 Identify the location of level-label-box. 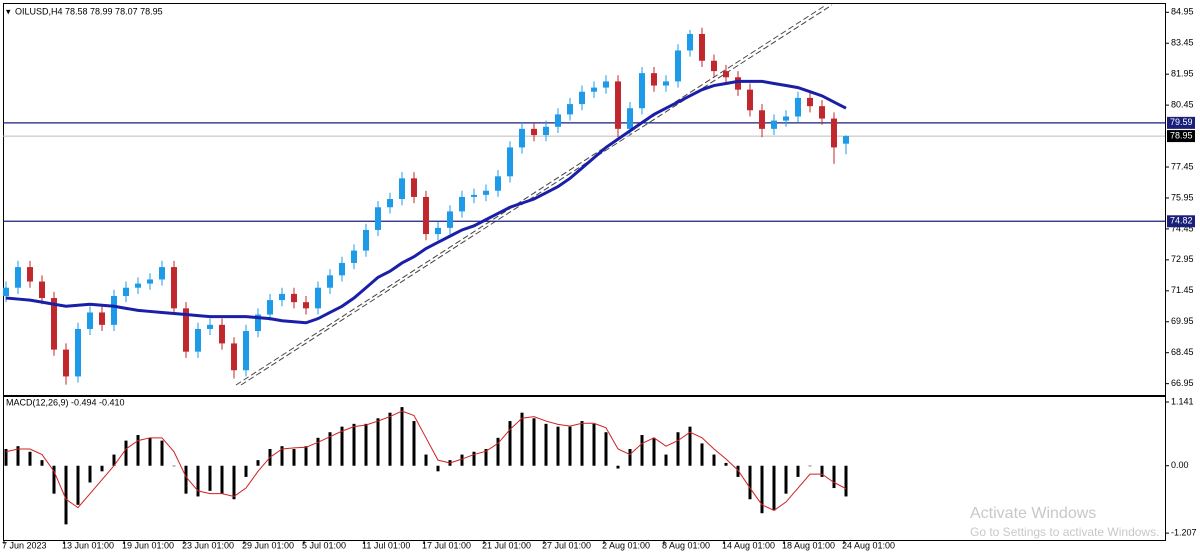
(1181, 122).